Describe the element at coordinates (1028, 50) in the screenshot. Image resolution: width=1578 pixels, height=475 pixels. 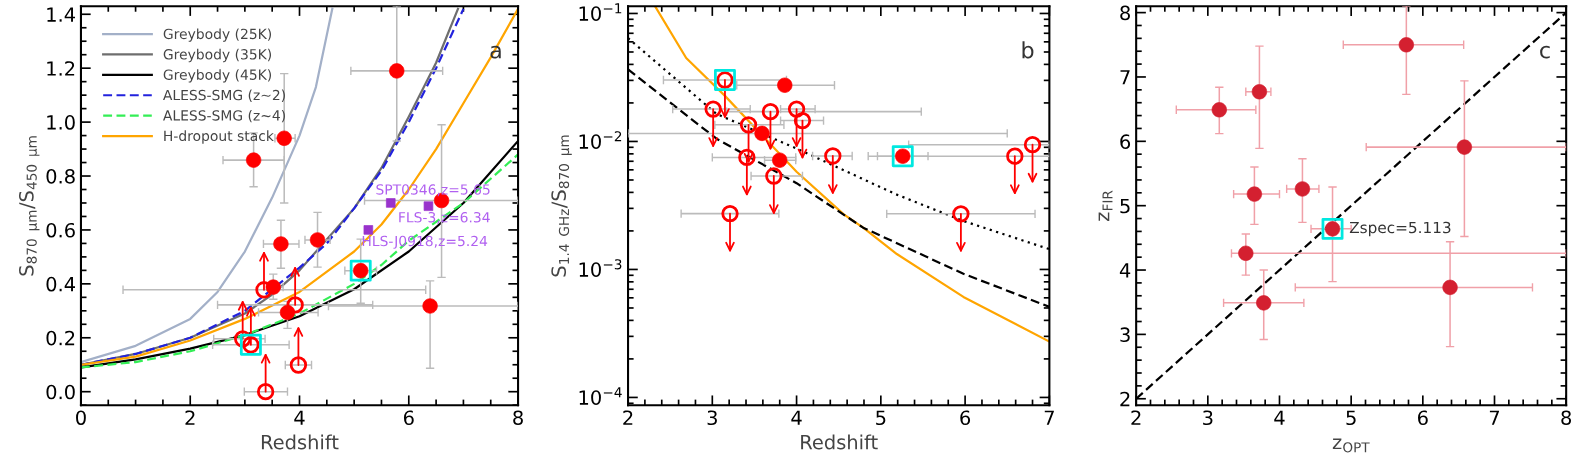
I see `annotation: b` at that location.